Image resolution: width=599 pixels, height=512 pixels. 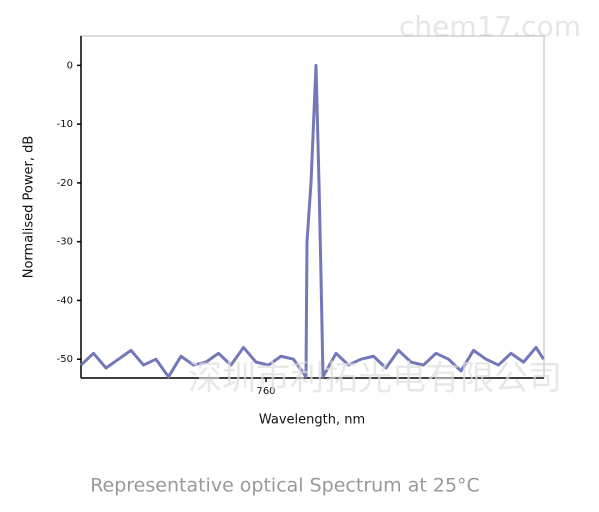 I want to click on y-tick-label: -20, so click(x=65, y=183).